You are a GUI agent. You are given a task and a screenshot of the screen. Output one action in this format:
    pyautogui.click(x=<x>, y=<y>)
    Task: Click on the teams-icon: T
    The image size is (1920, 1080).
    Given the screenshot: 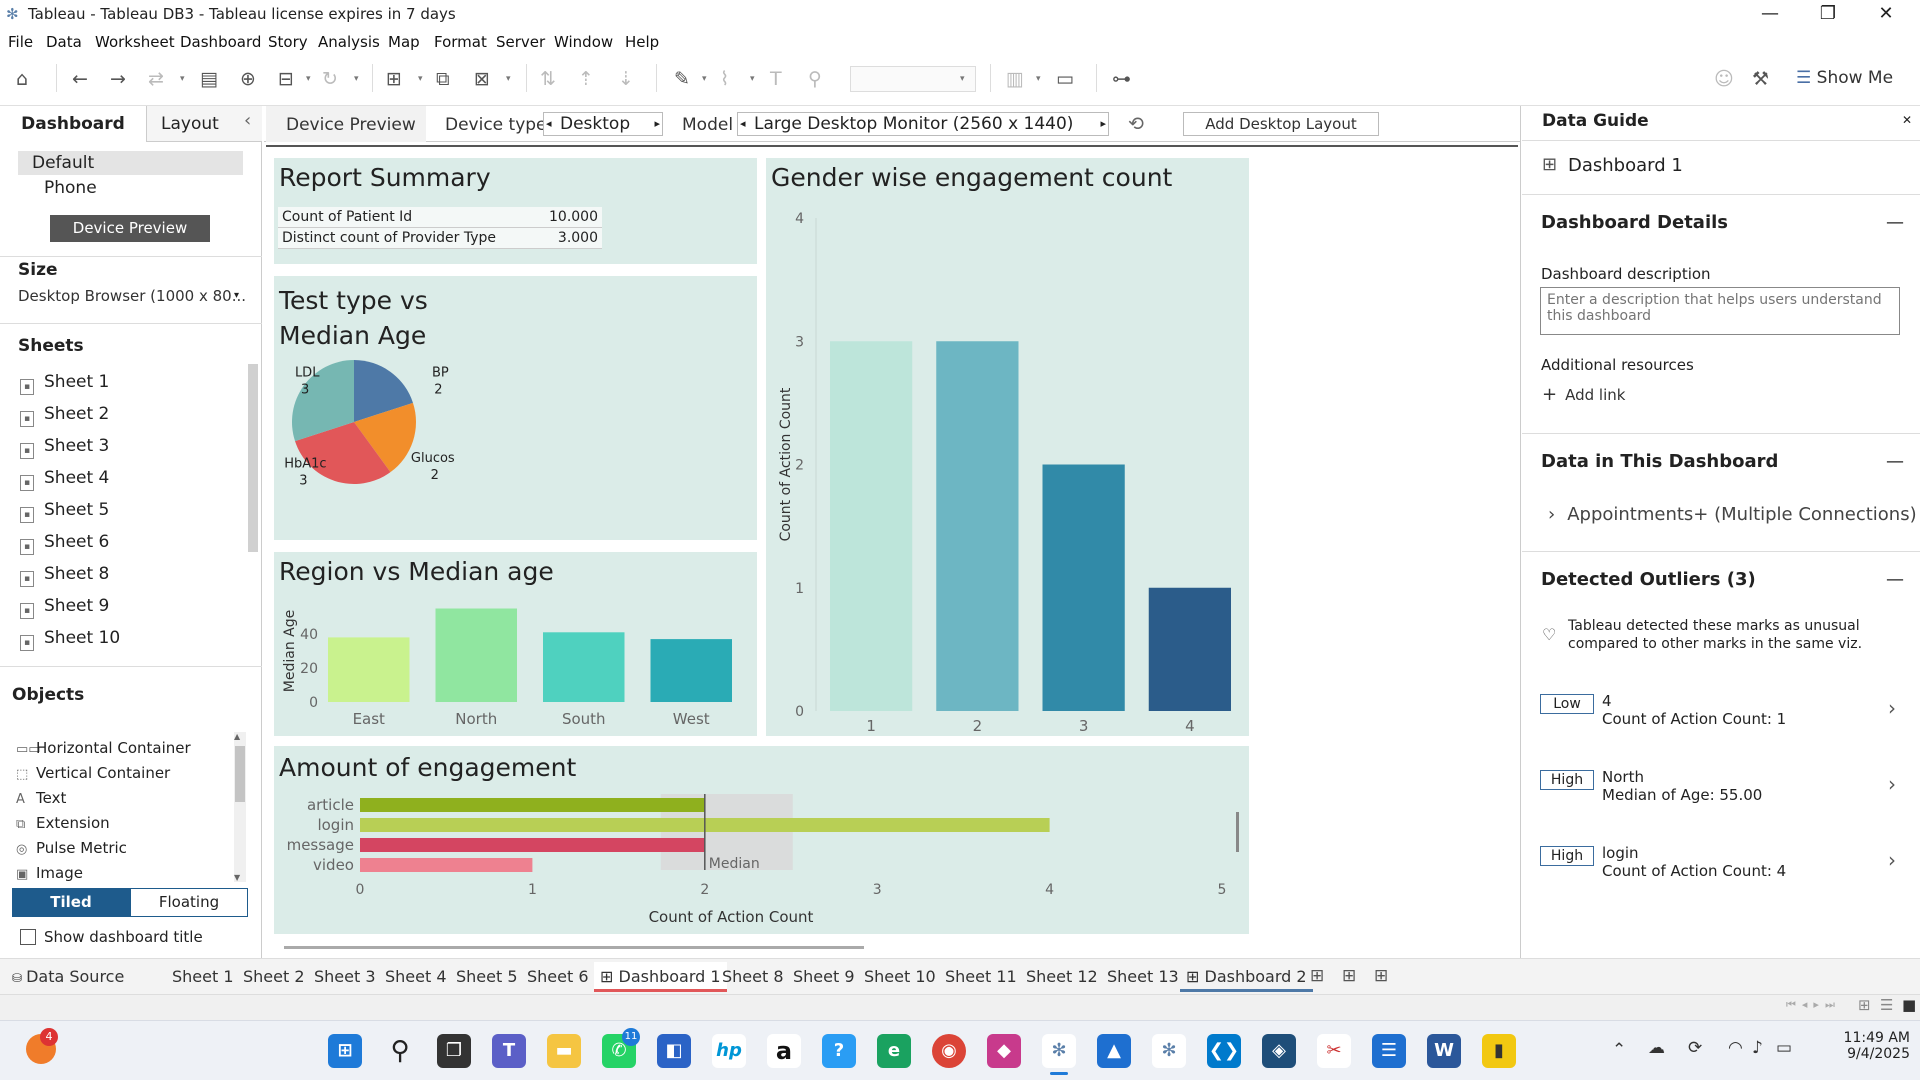 What is the action you would take?
    pyautogui.click(x=509, y=1051)
    